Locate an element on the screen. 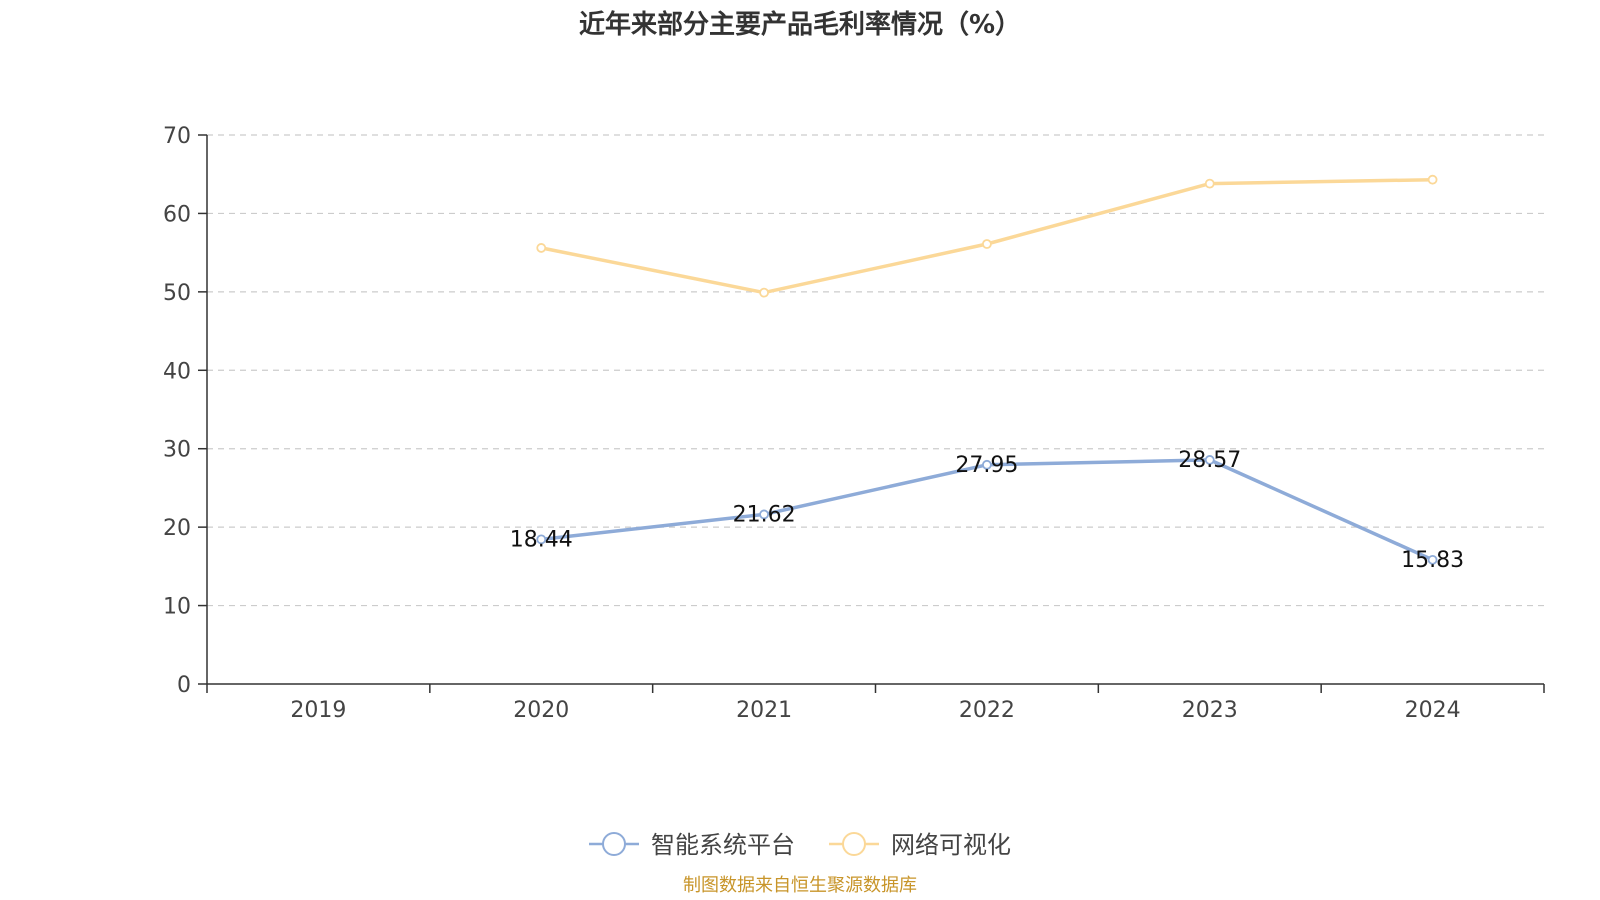 Image resolution: width=1600 pixels, height=900 pixels. y-tick-label: 60 is located at coordinates (177, 214).